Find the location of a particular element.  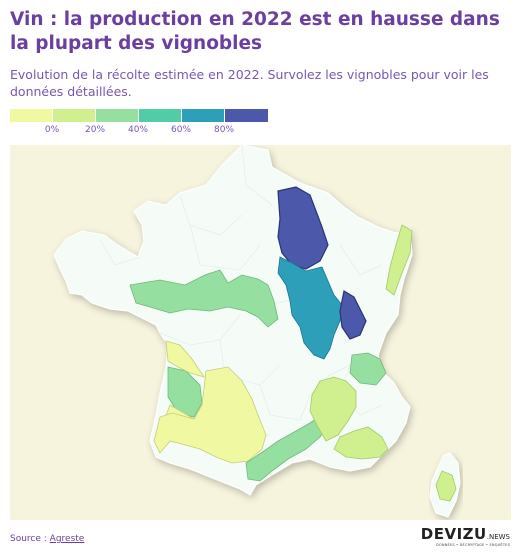

region-charentes-cognac is located at coordinates (185, 392).